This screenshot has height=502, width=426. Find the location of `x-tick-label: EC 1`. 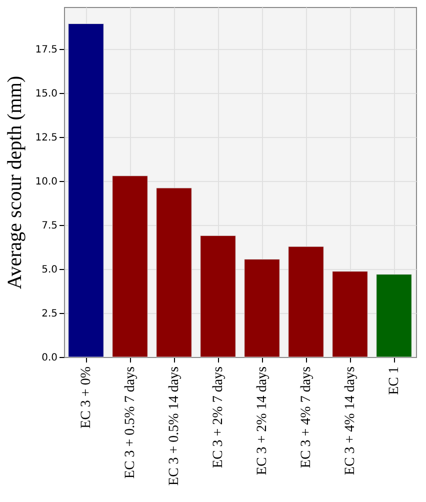

x-tick-label: EC 1 is located at coordinates (394, 380).